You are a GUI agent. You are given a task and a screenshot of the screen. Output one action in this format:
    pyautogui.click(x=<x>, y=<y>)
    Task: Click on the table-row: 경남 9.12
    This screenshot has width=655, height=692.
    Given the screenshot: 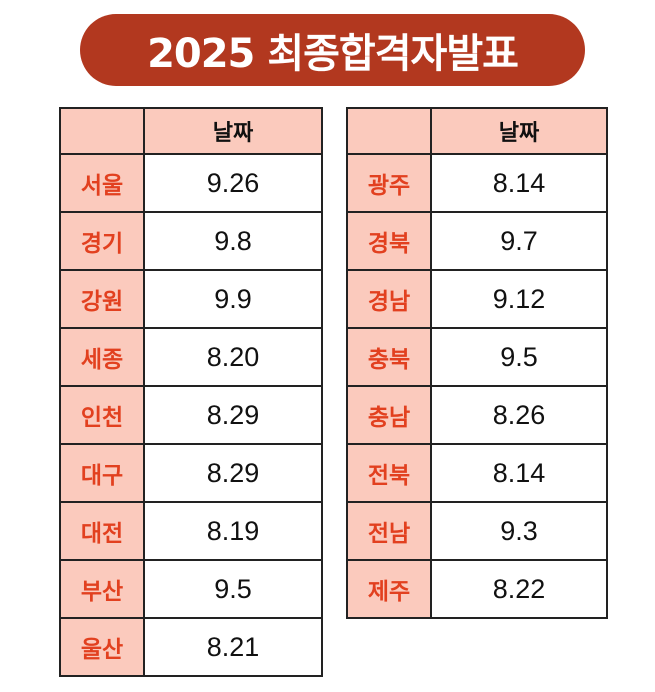 What is the action you would take?
    pyautogui.click(x=477, y=299)
    